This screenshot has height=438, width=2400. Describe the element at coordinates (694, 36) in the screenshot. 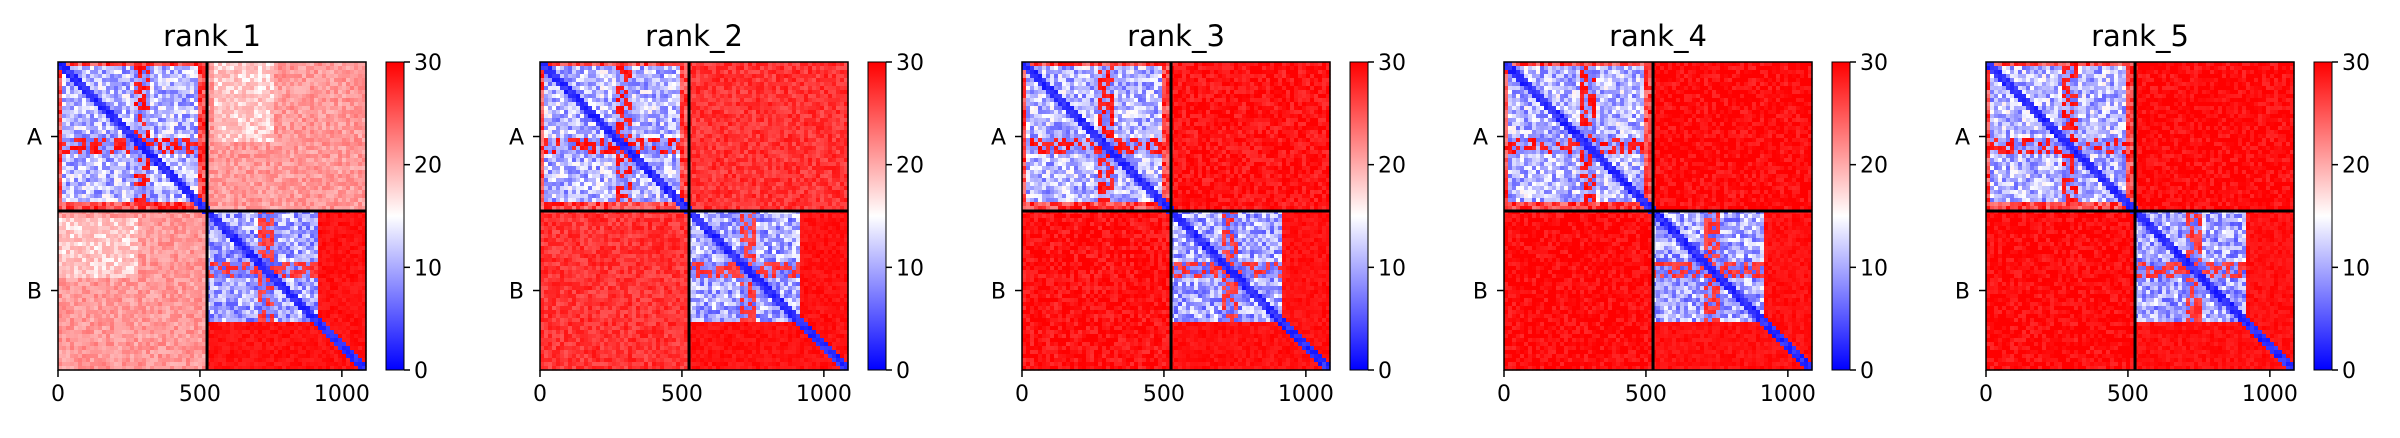

I see `panel-title: rank_2` at that location.